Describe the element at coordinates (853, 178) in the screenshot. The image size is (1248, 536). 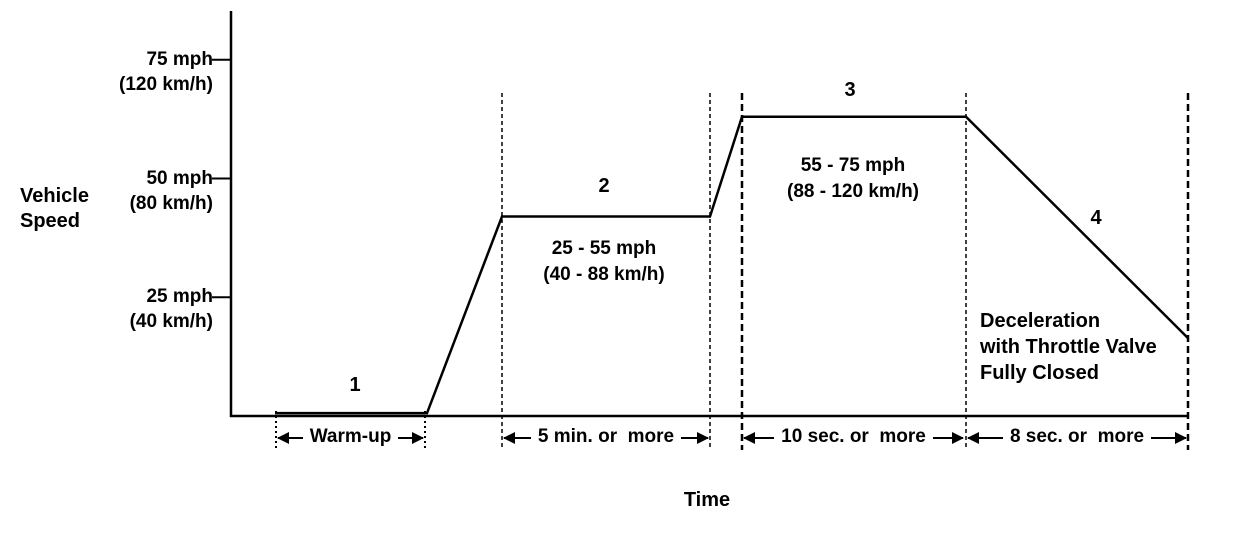
I see `speed-range-annotation: 55 - 75 mph (88 - 120 km/h)` at that location.